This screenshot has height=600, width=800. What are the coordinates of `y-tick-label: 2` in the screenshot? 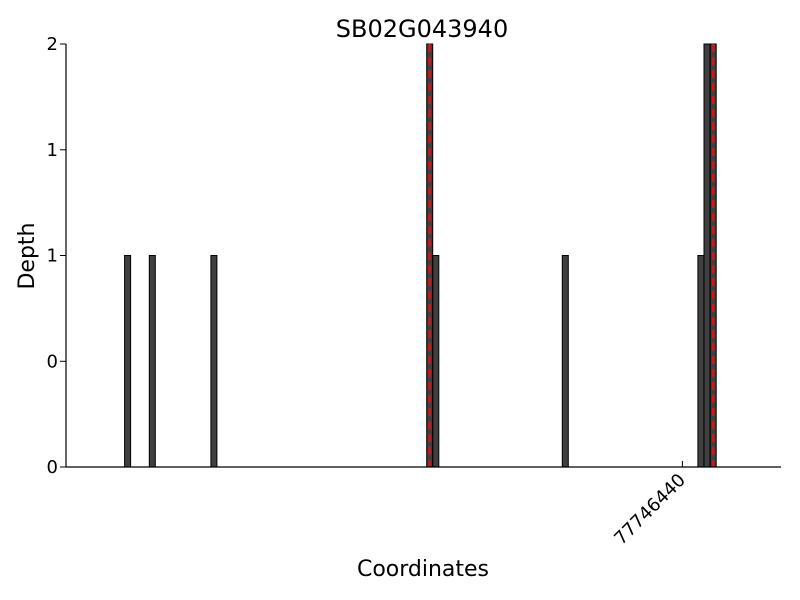 It's located at (52, 44).